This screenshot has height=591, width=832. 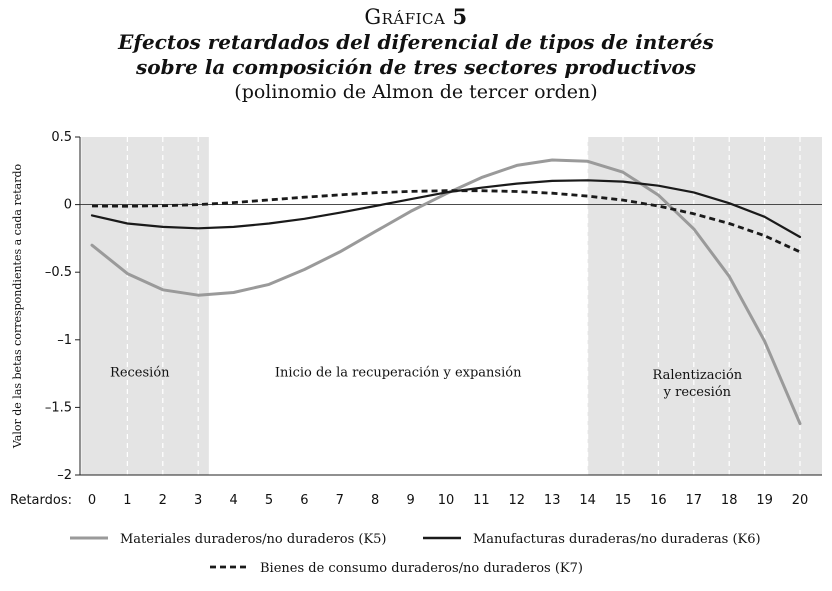 What do you see at coordinates (800, 500) in the screenshot?
I see `x-tick-label: 20` at bounding box center [800, 500].